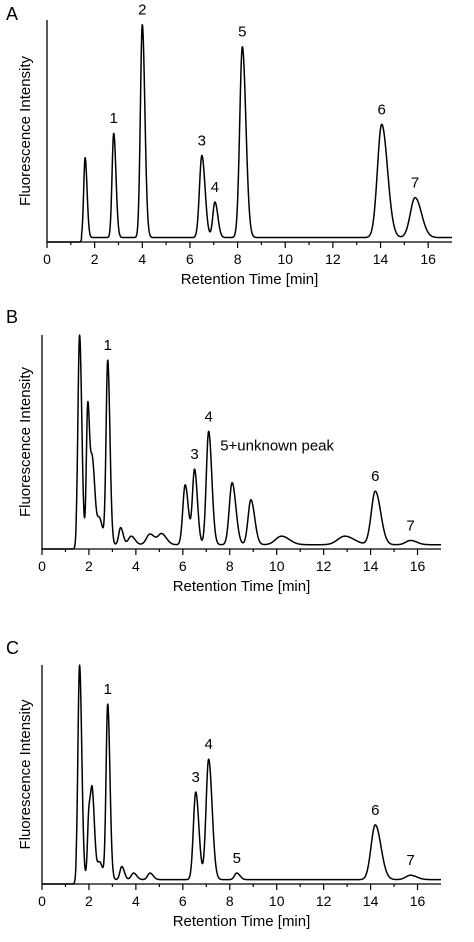 The image size is (474, 942). I want to click on panel-letter: B, so click(12, 317).